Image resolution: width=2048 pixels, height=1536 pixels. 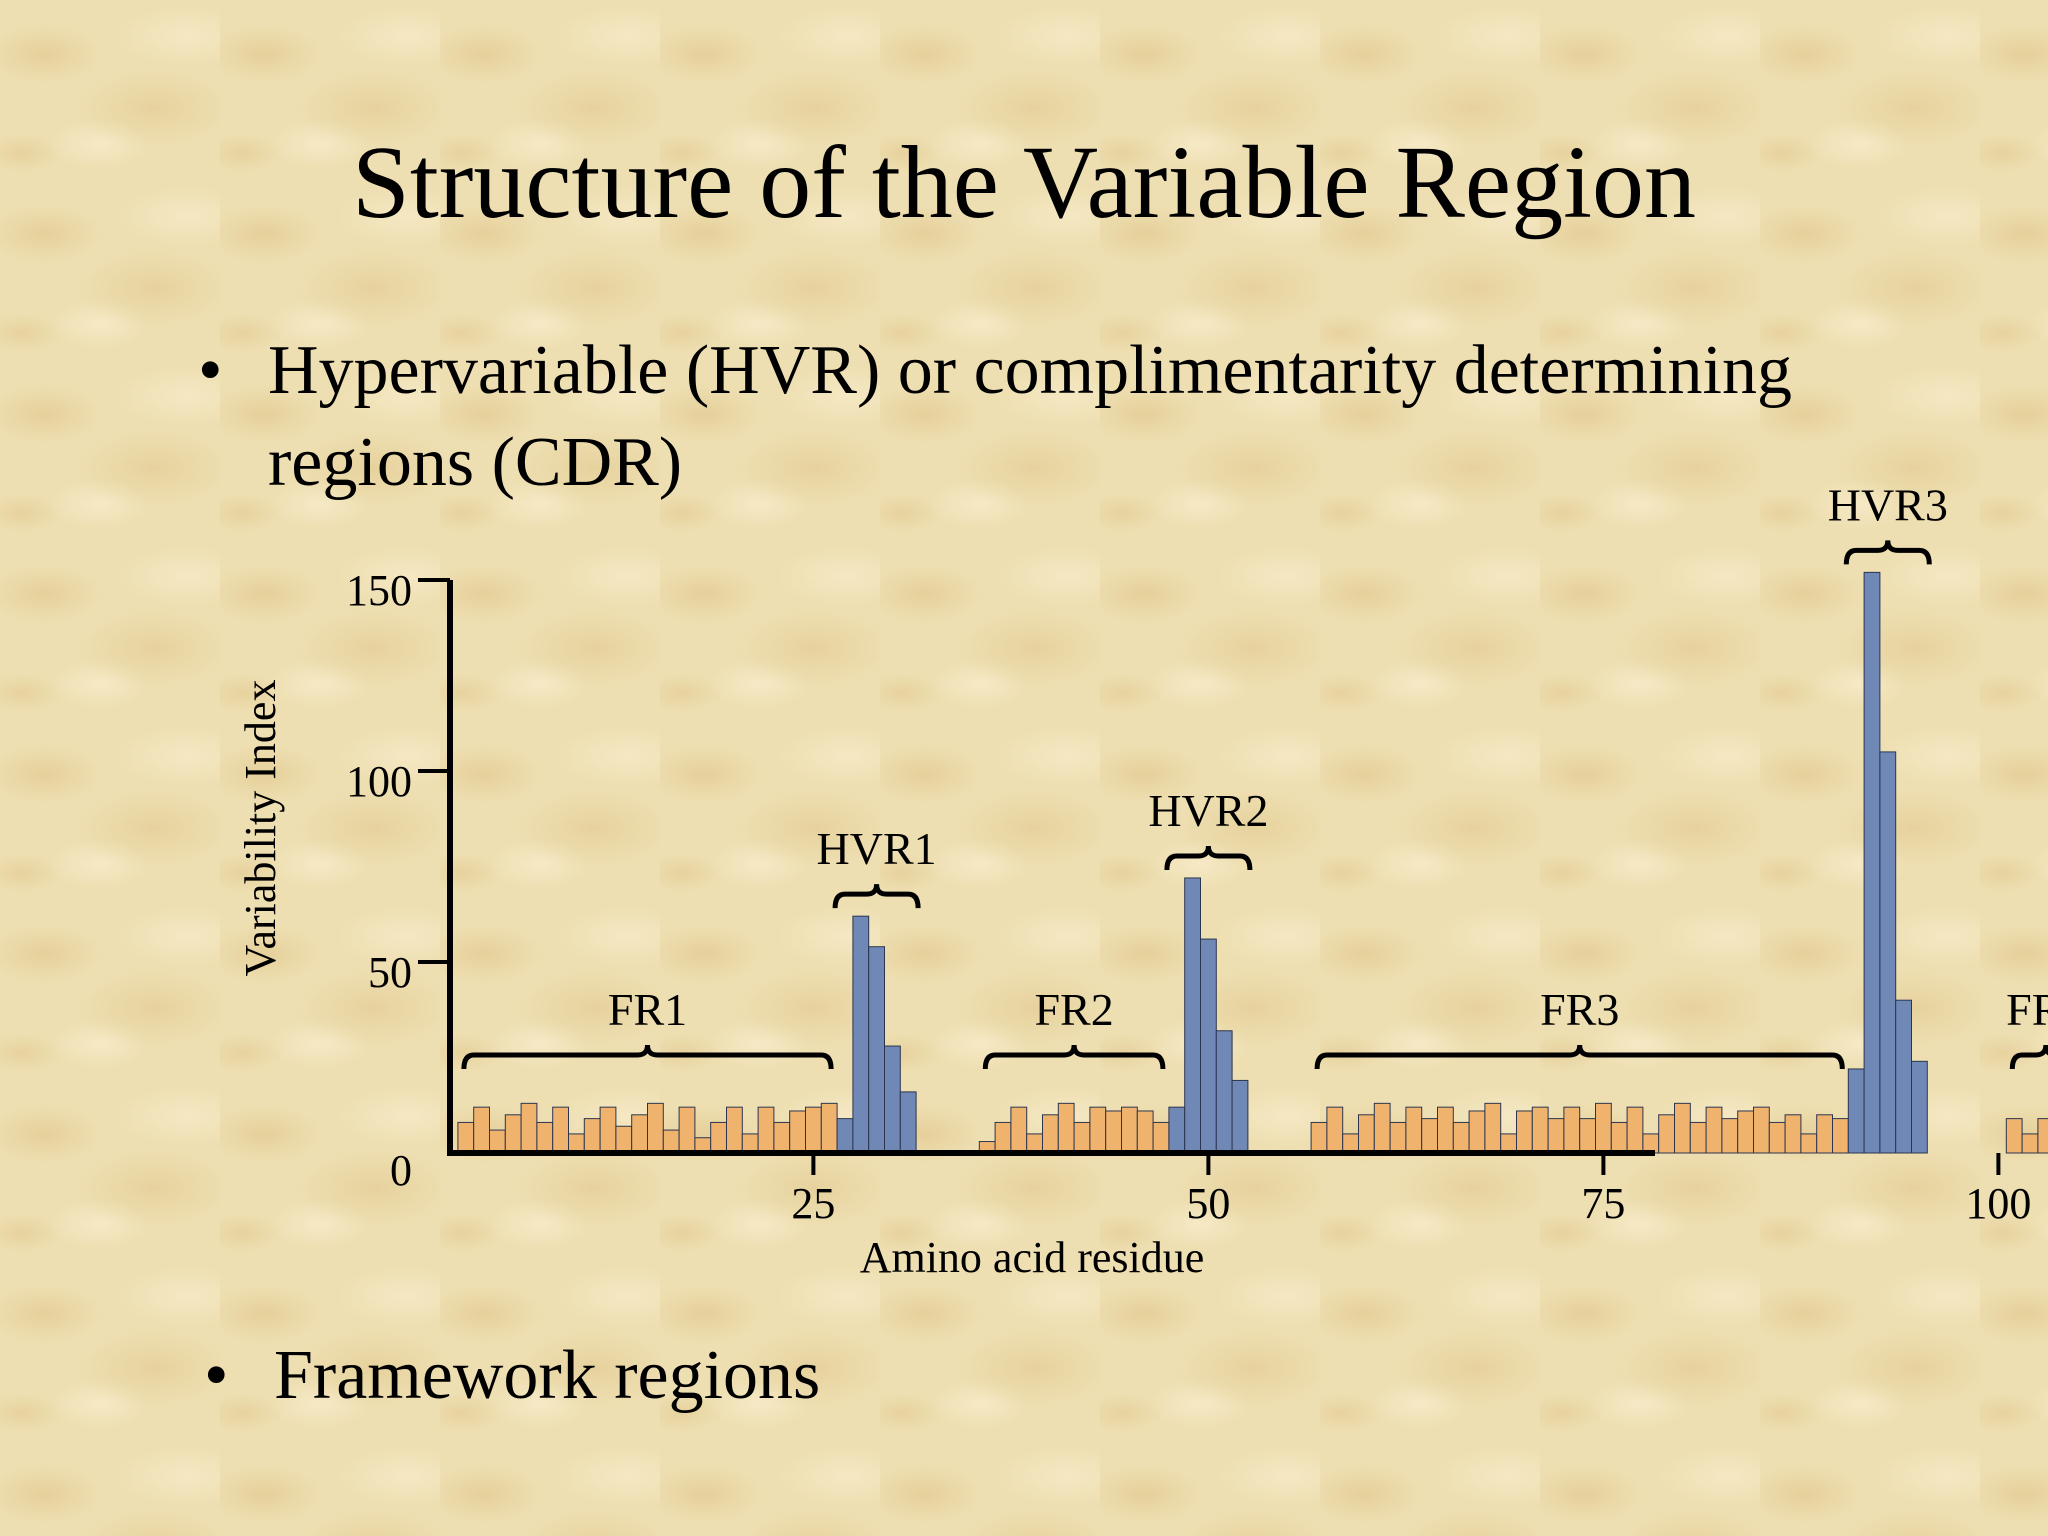 I want to click on region-label: HVR2, so click(x=1208, y=810).